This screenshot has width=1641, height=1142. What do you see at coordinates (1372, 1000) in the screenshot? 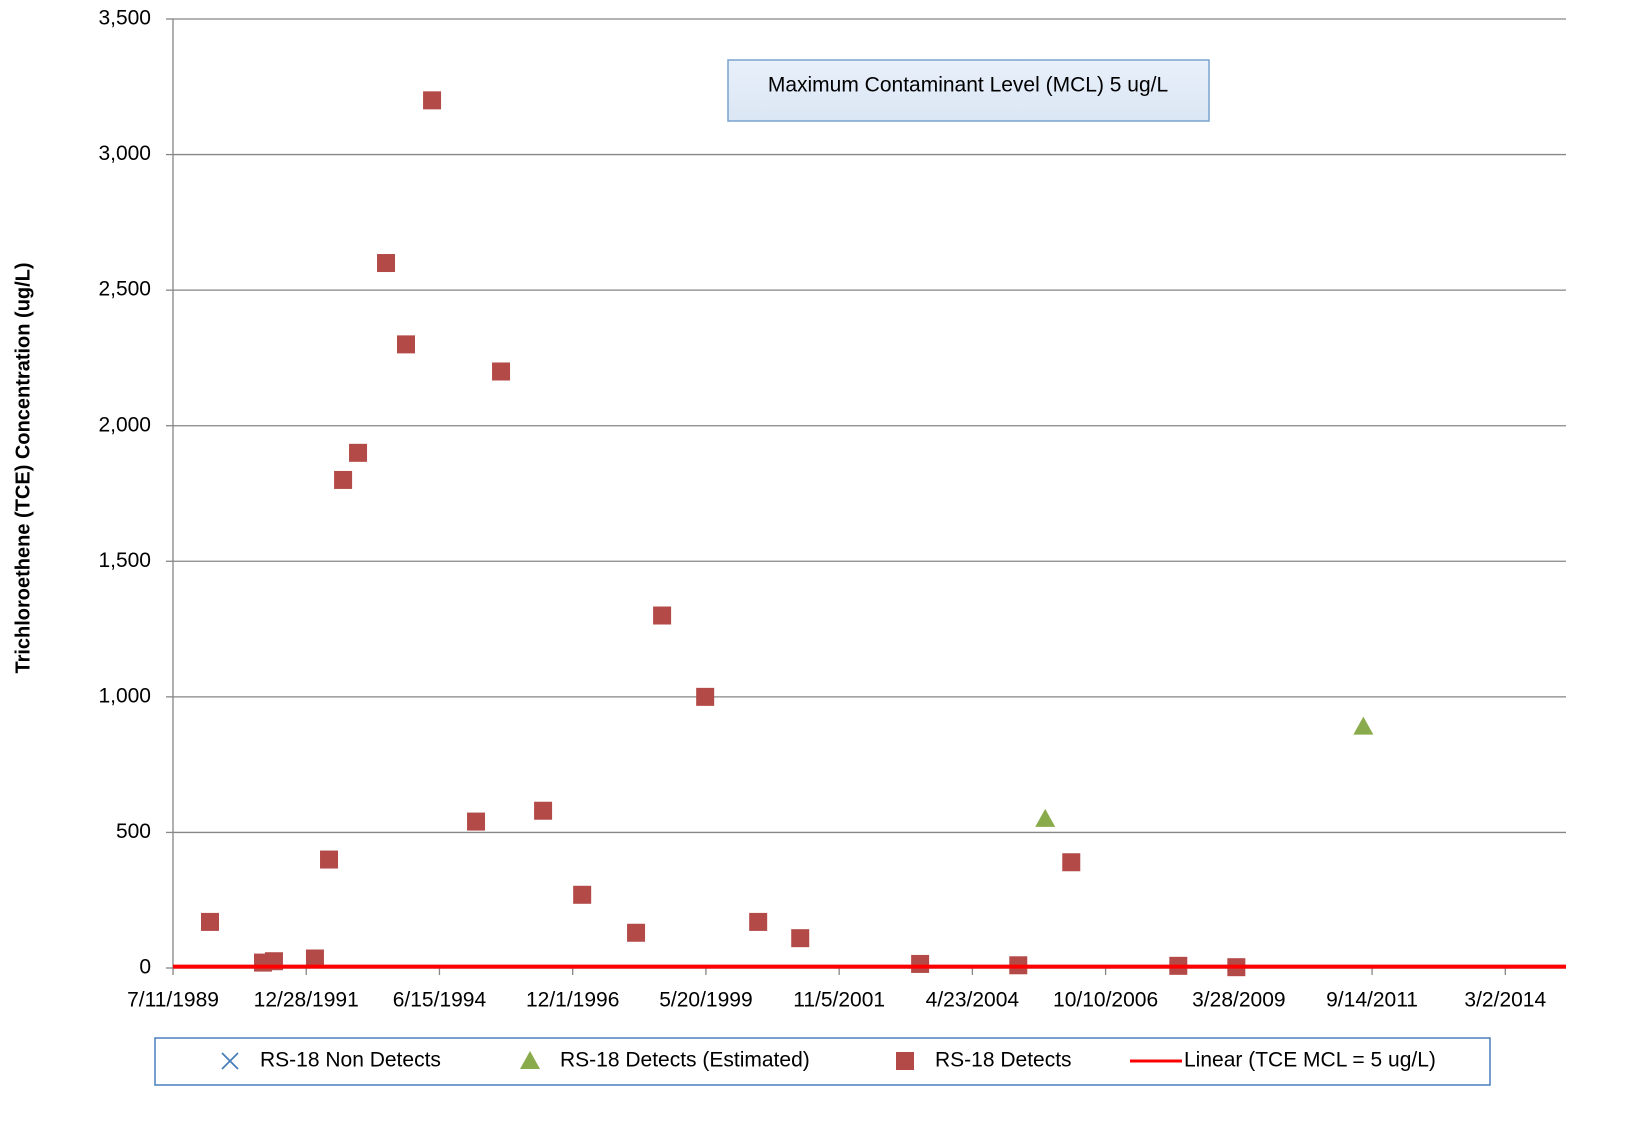
I see `x-tick-label: 9/14/2011` at bounding box center [1372, 1000].